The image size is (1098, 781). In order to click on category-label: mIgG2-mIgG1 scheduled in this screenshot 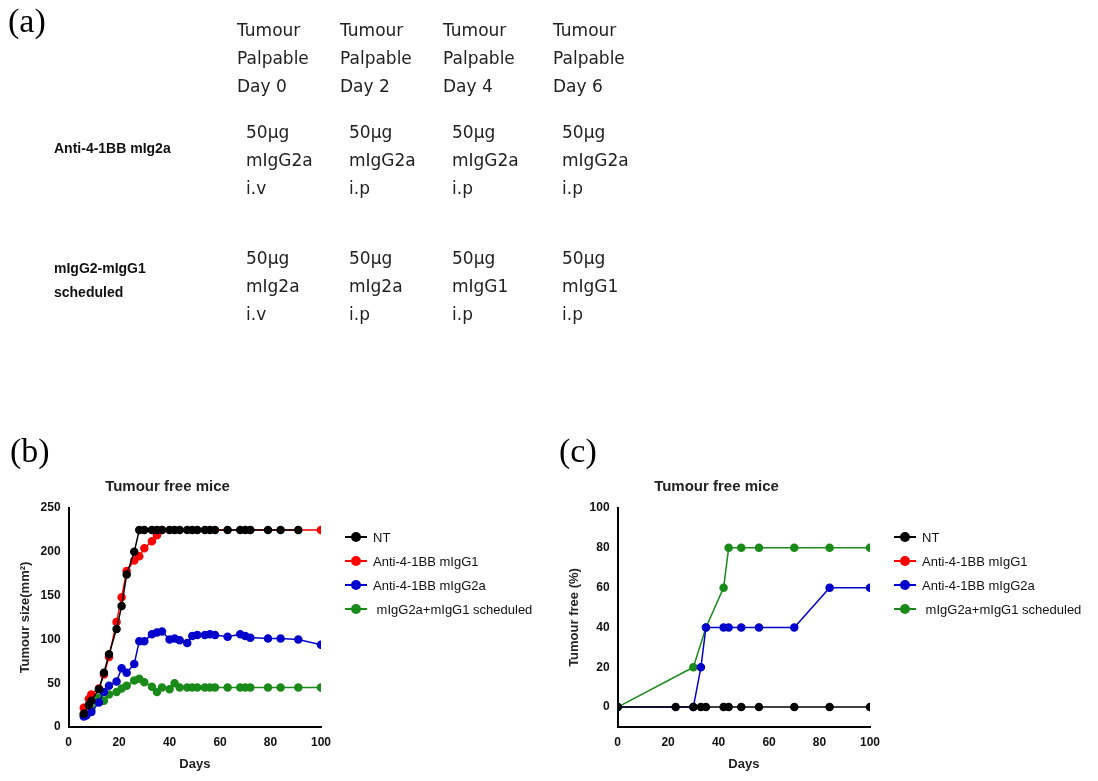, I will do `click(100, 280)`.